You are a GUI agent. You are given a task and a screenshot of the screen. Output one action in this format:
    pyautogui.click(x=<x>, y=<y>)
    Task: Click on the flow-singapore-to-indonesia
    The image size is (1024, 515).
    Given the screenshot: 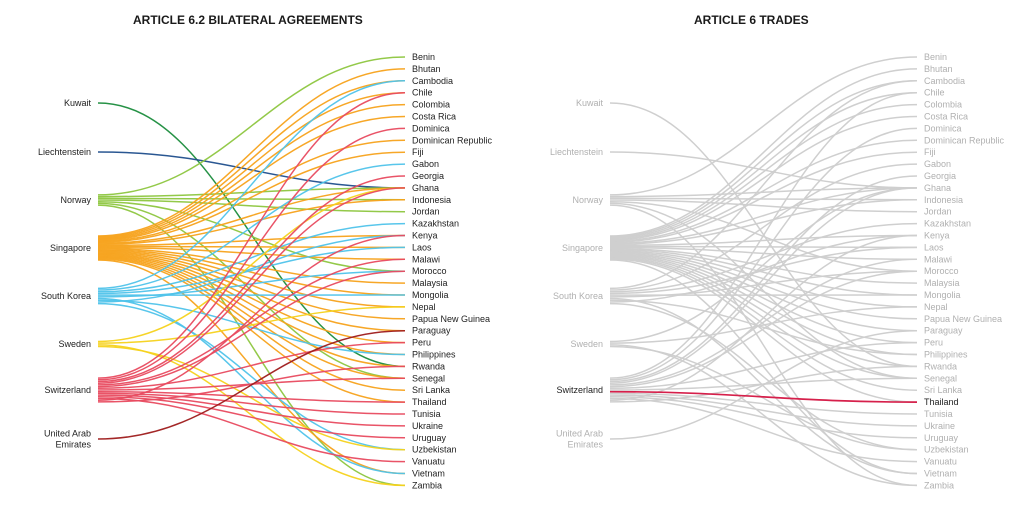 What is the action you would take?
    pyautogui.click(x=763, y=222)
    